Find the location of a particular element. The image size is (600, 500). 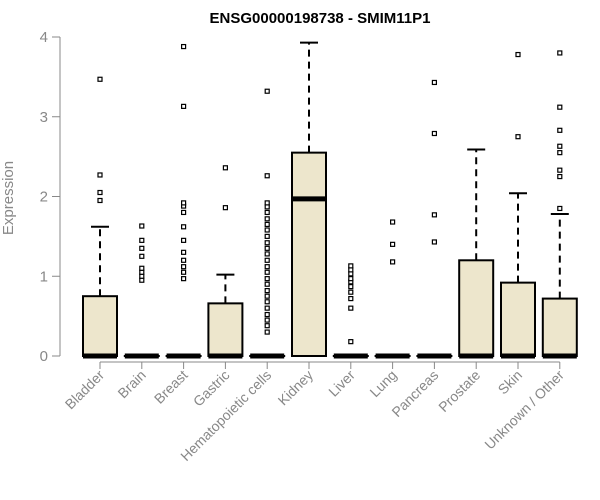

x-tick-label: Kidney is located at coordinates (296, 388).